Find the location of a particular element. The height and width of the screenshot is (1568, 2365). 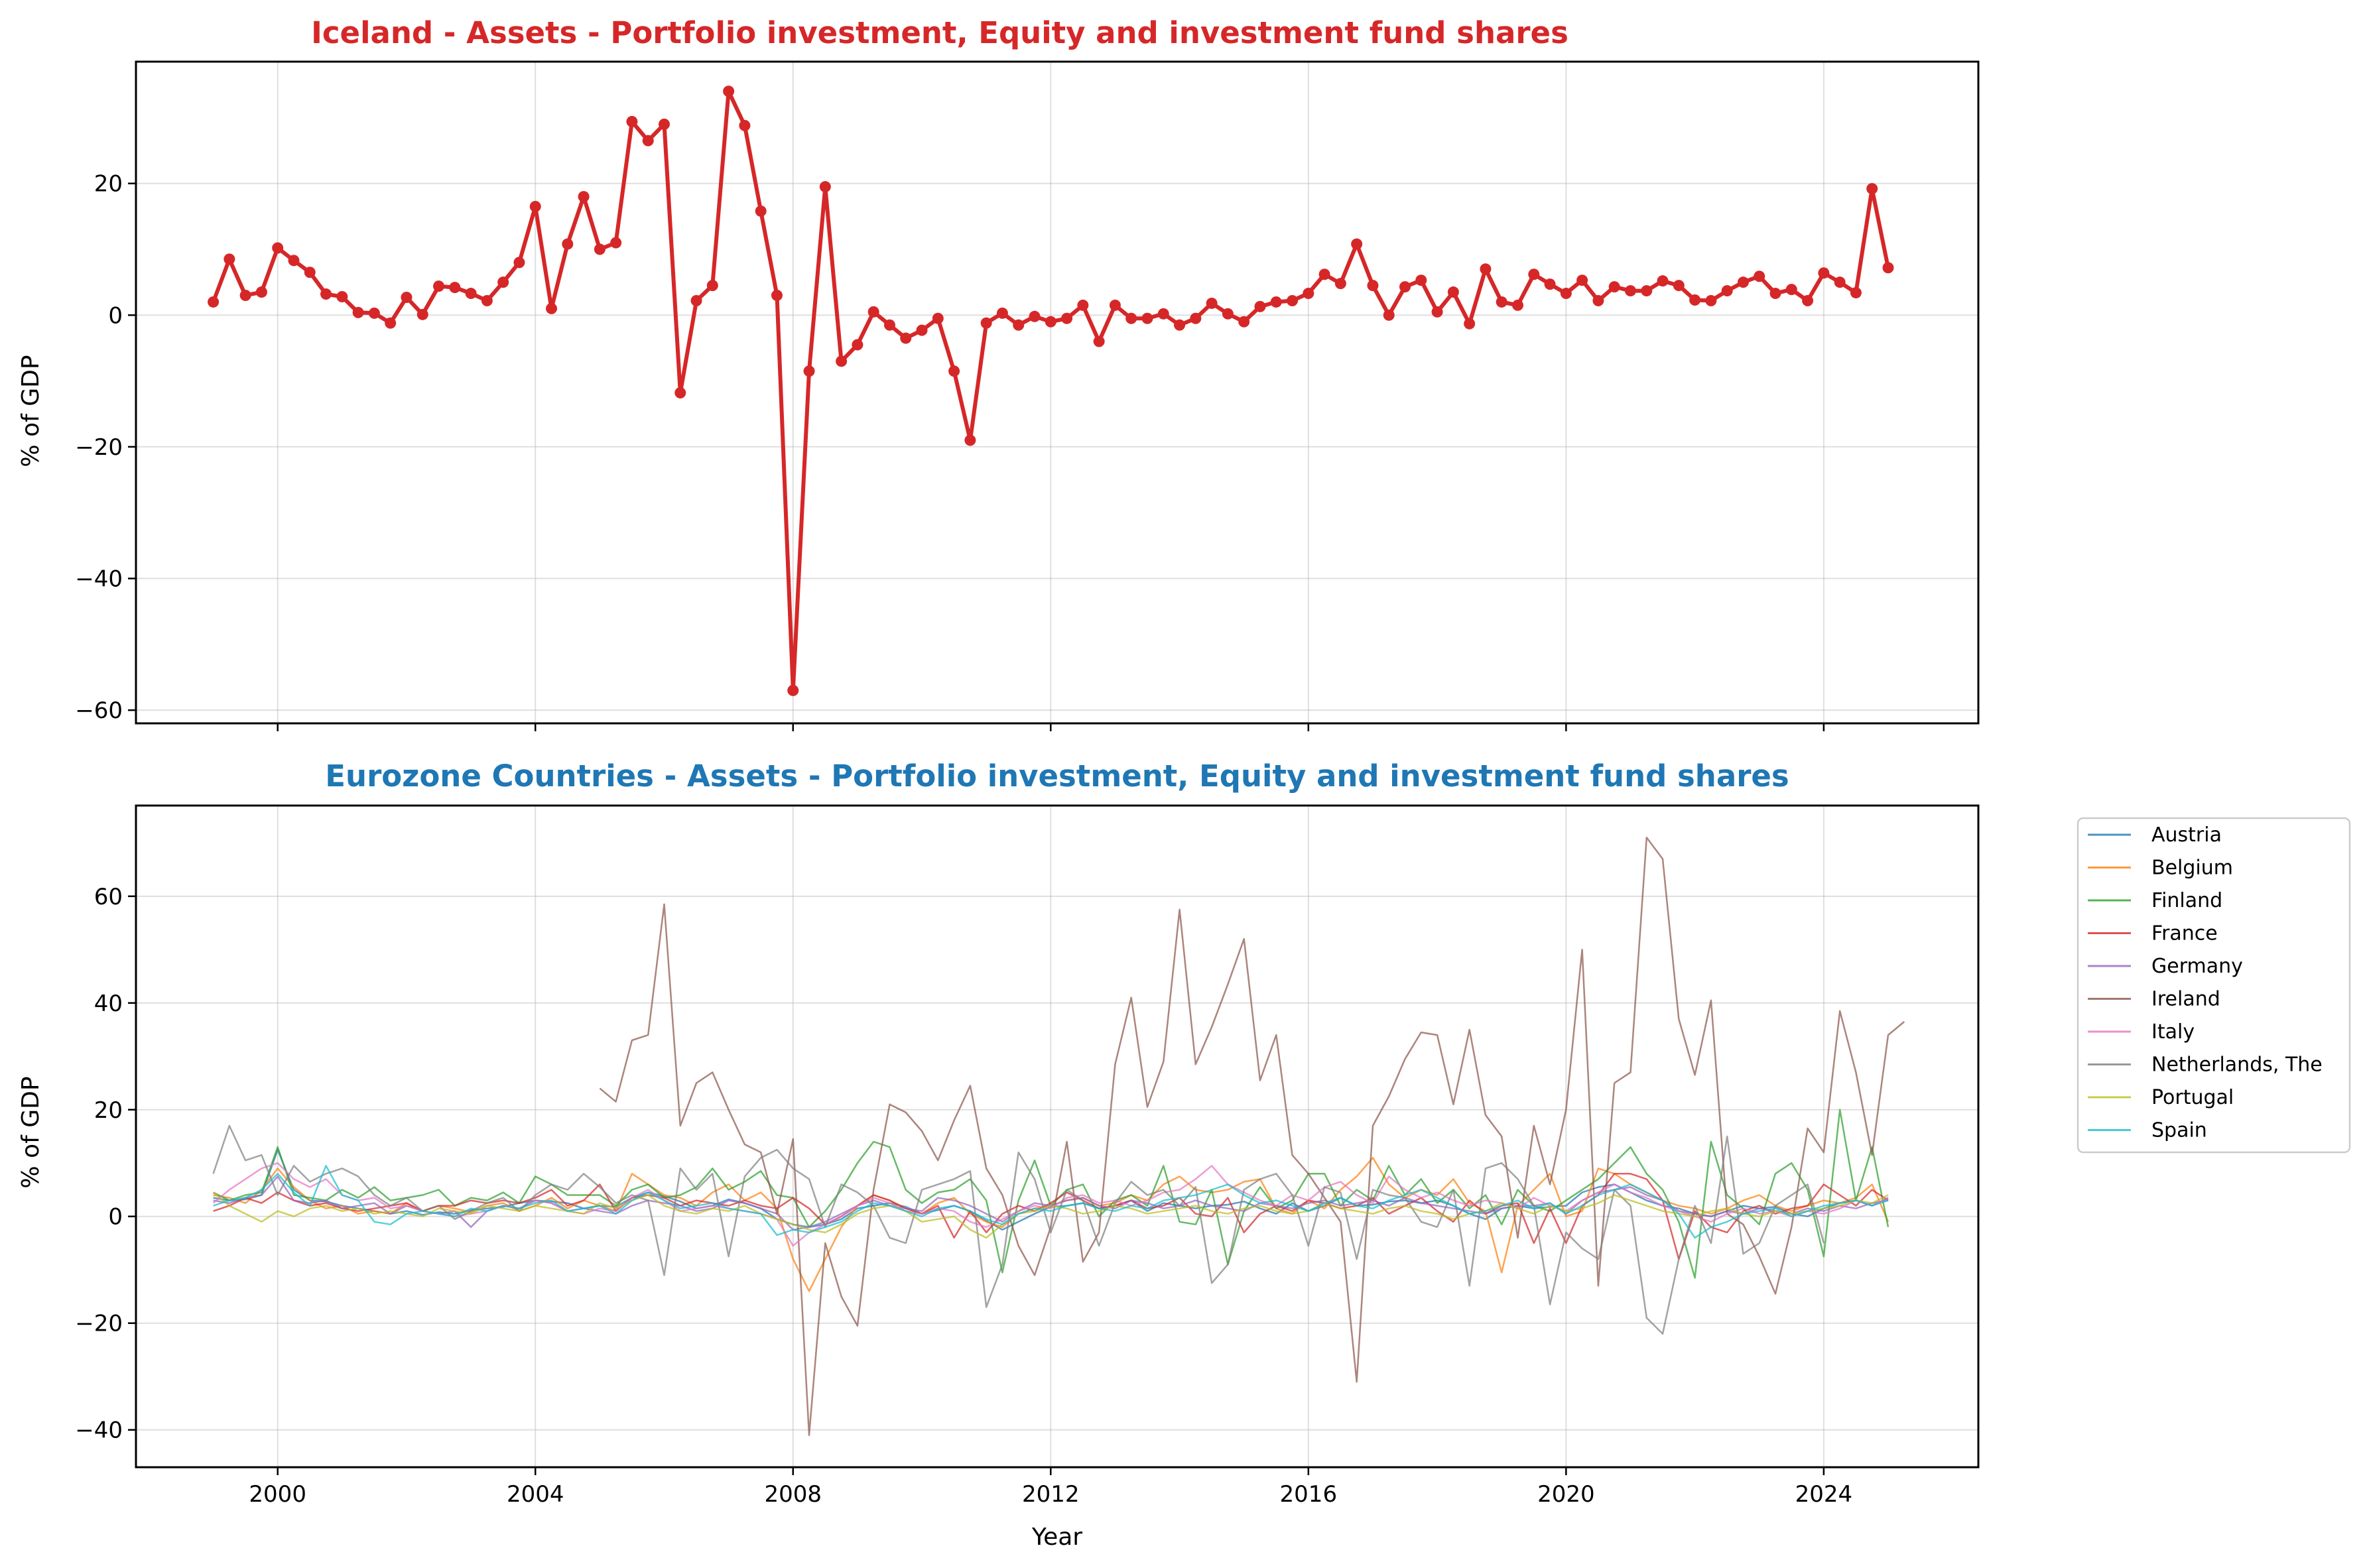

legend-label: Austria is located at coordinates (2186, 835).